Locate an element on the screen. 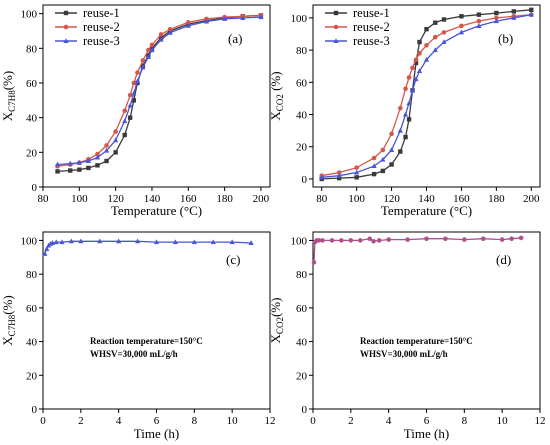 The height and width of the screenshot is (445, 550). legend-item-2: reuse-2 is located at coordinates (87, 27).